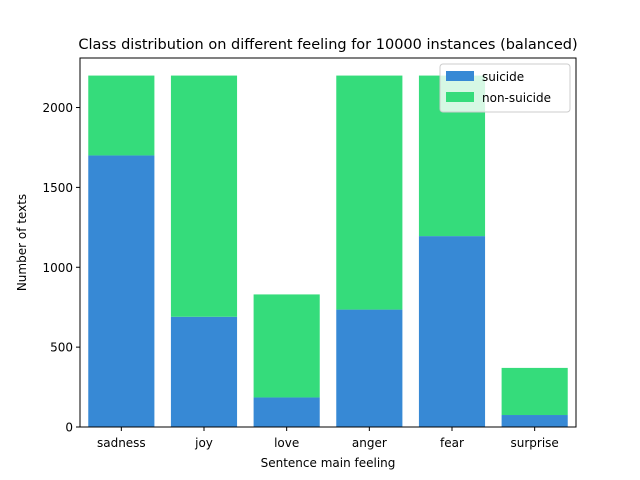  What do you see at coordinates (57, 108) in the screenshot?
I see `y-tick-label: 2000` at bounding box center [57, 108].